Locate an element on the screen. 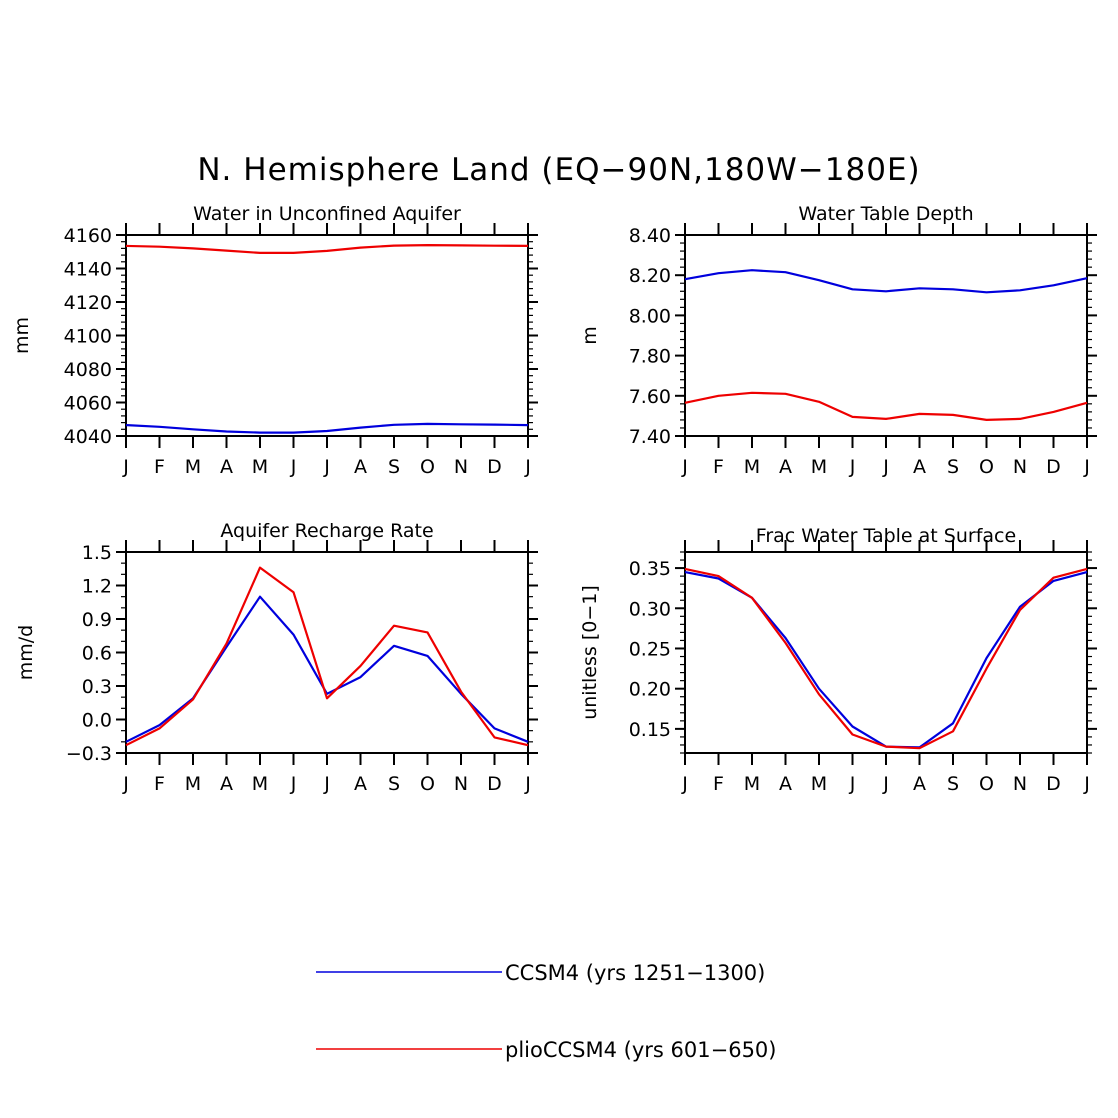 Image resolution: width=1118 pixels, height=1118 pixels. legend-label-plioccsm4: plioCCSM4 (yrs 601−650) is located at coordinates (640, 1050).